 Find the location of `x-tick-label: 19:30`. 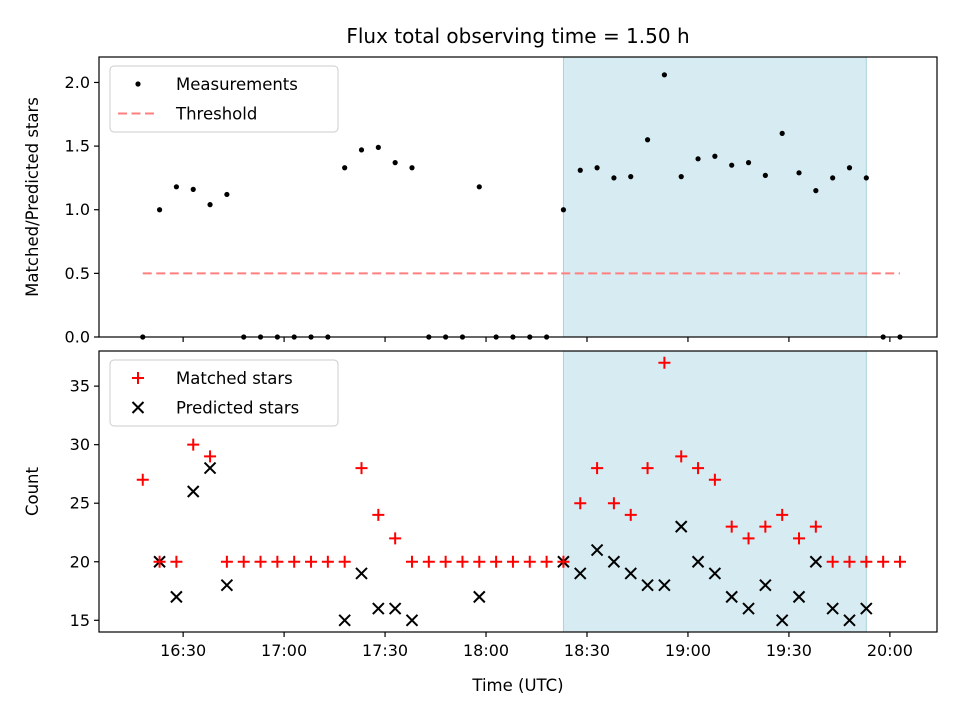

x-tick-label: 19:30 is located at coordinates (789, 650).